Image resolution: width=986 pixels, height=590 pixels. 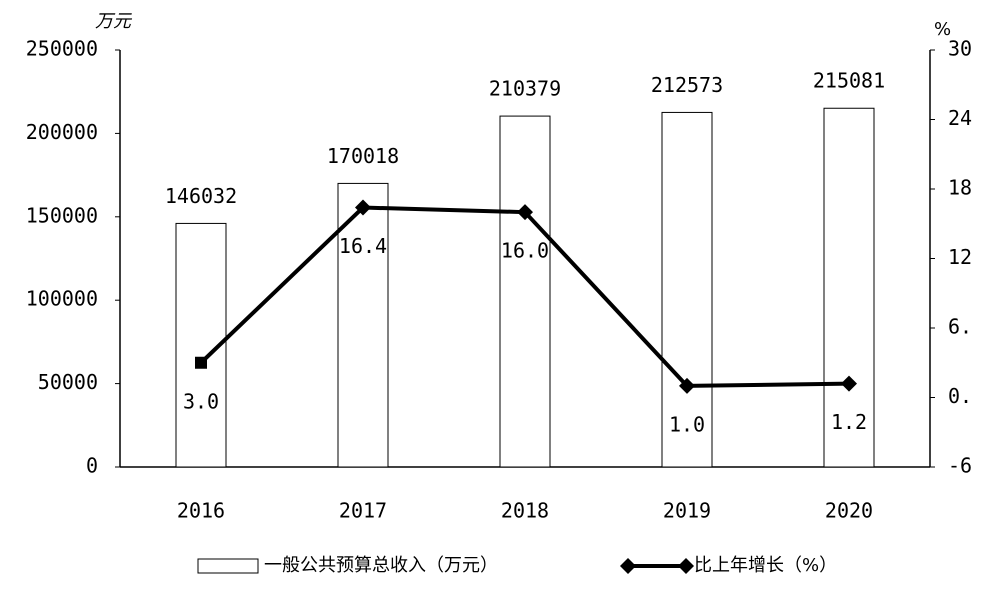 I want to click on bar-value-label: 215081, so click(x=849, y=81).